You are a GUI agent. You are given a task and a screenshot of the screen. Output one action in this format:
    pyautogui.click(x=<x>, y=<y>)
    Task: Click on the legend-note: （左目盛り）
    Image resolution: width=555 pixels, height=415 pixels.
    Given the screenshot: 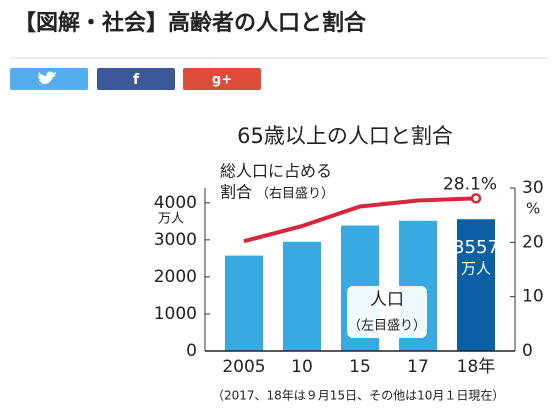 What is the action you would take?
    pyautogui.click(x=387, y=326)
    